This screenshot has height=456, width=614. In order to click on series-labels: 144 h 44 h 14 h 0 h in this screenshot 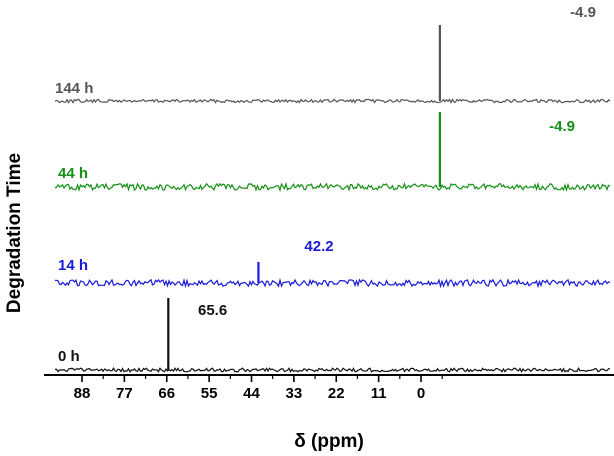, I will do `click(74, 222)`.